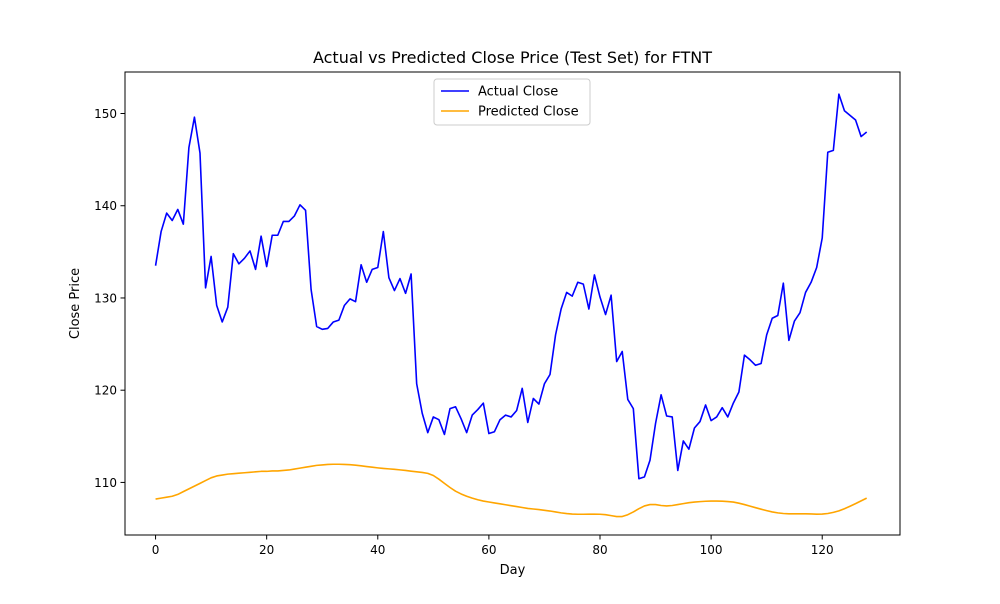  What do you see at coordinates (528, 112) in the screenshot?
I see `legend-label-predicted-close: Predicted Close` at bounding box center [528, 112].